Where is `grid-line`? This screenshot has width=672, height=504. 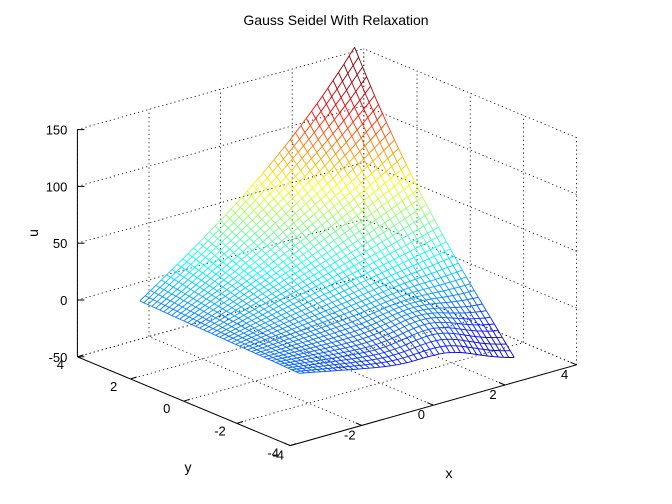
grid-line is located at coordinates (380, 383).